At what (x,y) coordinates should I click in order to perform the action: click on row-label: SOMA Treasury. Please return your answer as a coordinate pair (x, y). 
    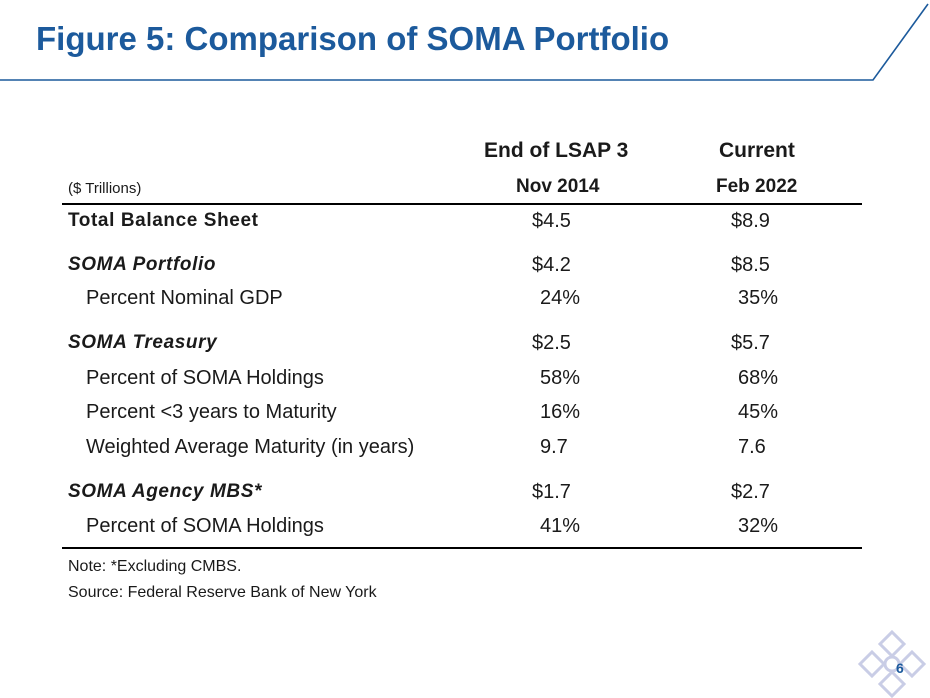
    Looking at the image, I should click on (143, 342).